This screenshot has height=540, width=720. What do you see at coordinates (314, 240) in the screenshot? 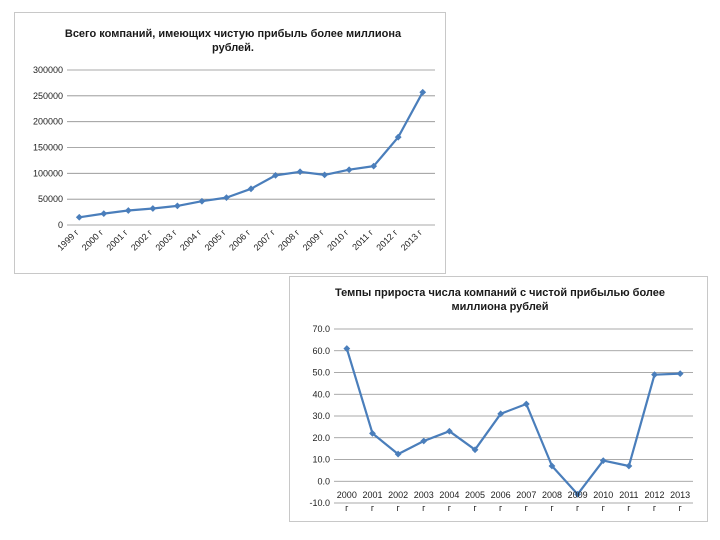
I see `total-x-tick-label: 2009 г` at bounding box center [314, 240].